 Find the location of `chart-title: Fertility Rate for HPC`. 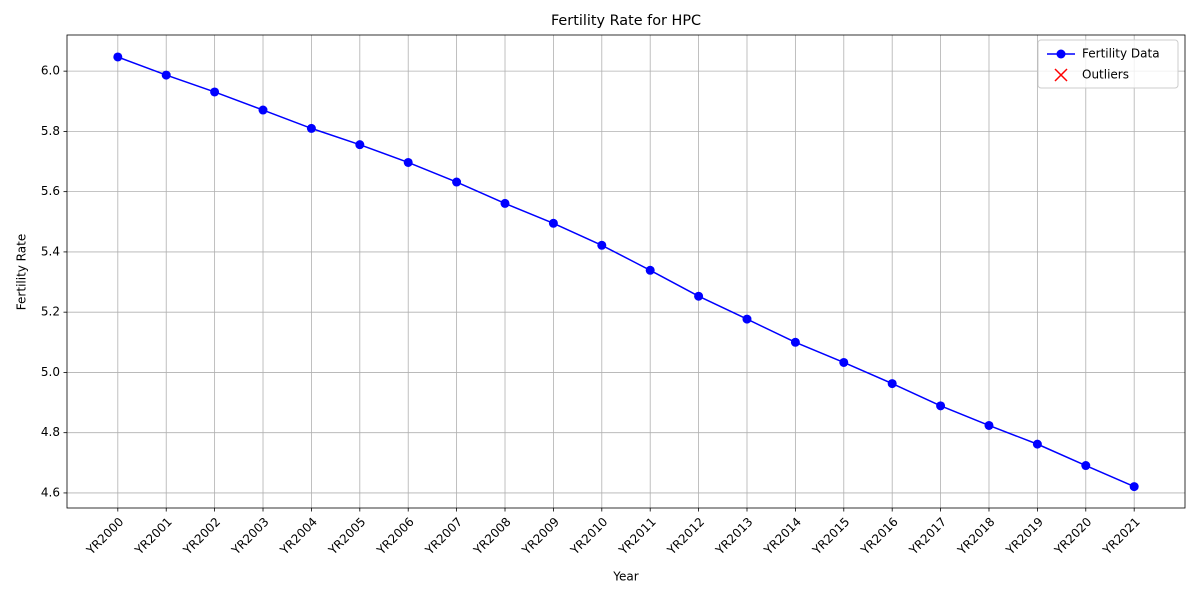

chart-title: Fertility Rate for HPC is located at coordinates (626, 21).